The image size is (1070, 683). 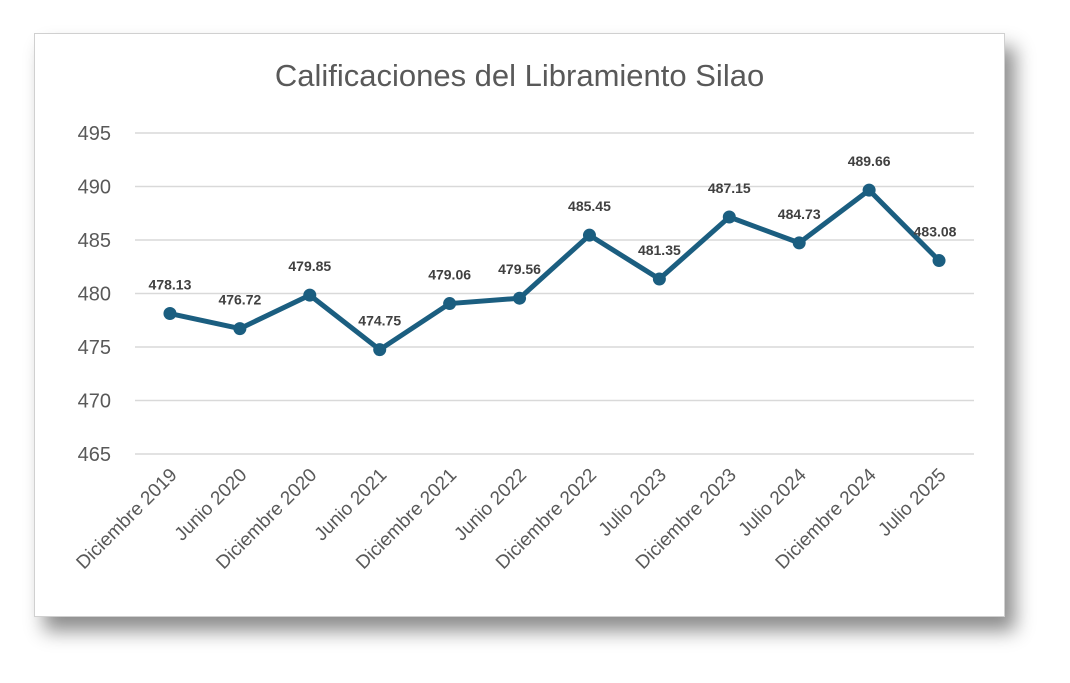 I want to click on data-label: 478.13, so click(x=170, y=285).